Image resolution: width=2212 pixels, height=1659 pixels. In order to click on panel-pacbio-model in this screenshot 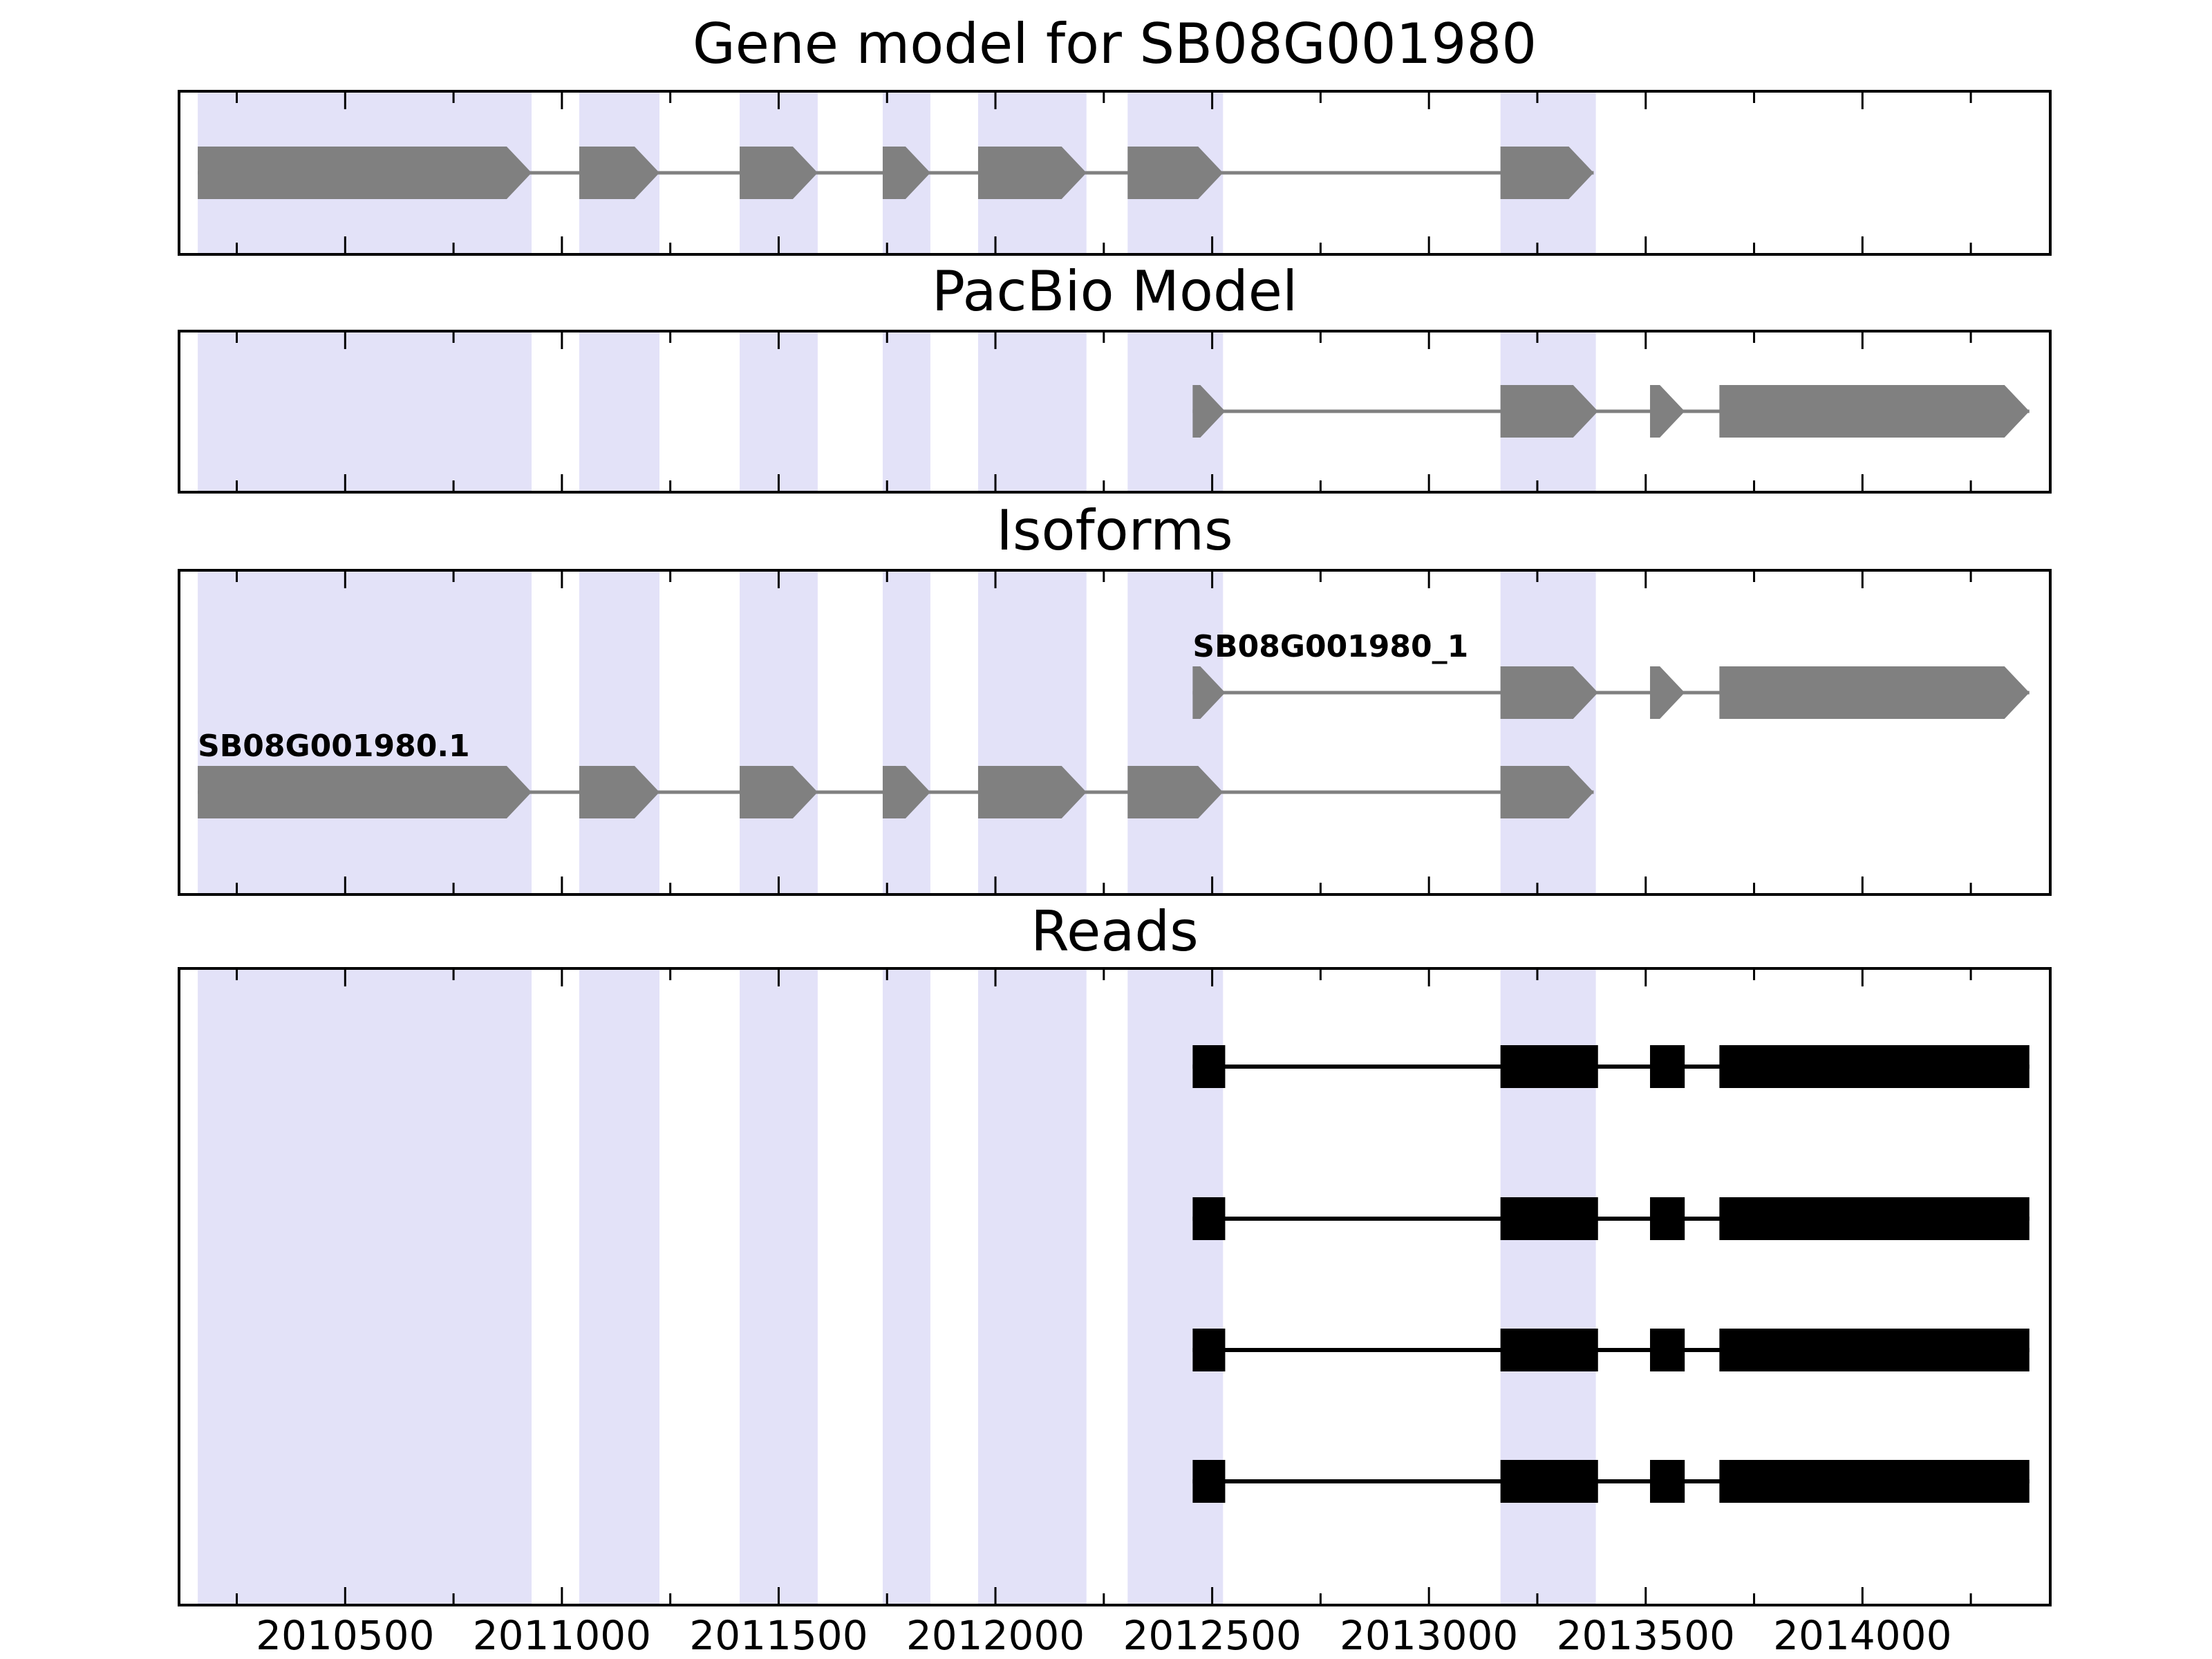, I will do `click(1115, 412)`.